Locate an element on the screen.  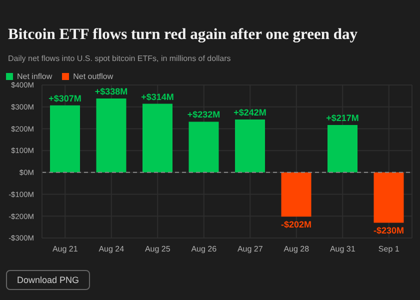
x-tick-label: Aug 26 is located at coordinates (204, 249).